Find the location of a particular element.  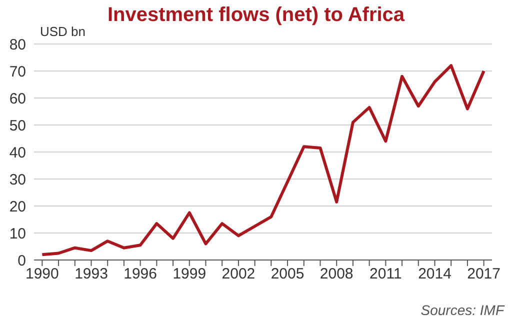

y-axis-title: USD bn is located at coordinates (63, 31).